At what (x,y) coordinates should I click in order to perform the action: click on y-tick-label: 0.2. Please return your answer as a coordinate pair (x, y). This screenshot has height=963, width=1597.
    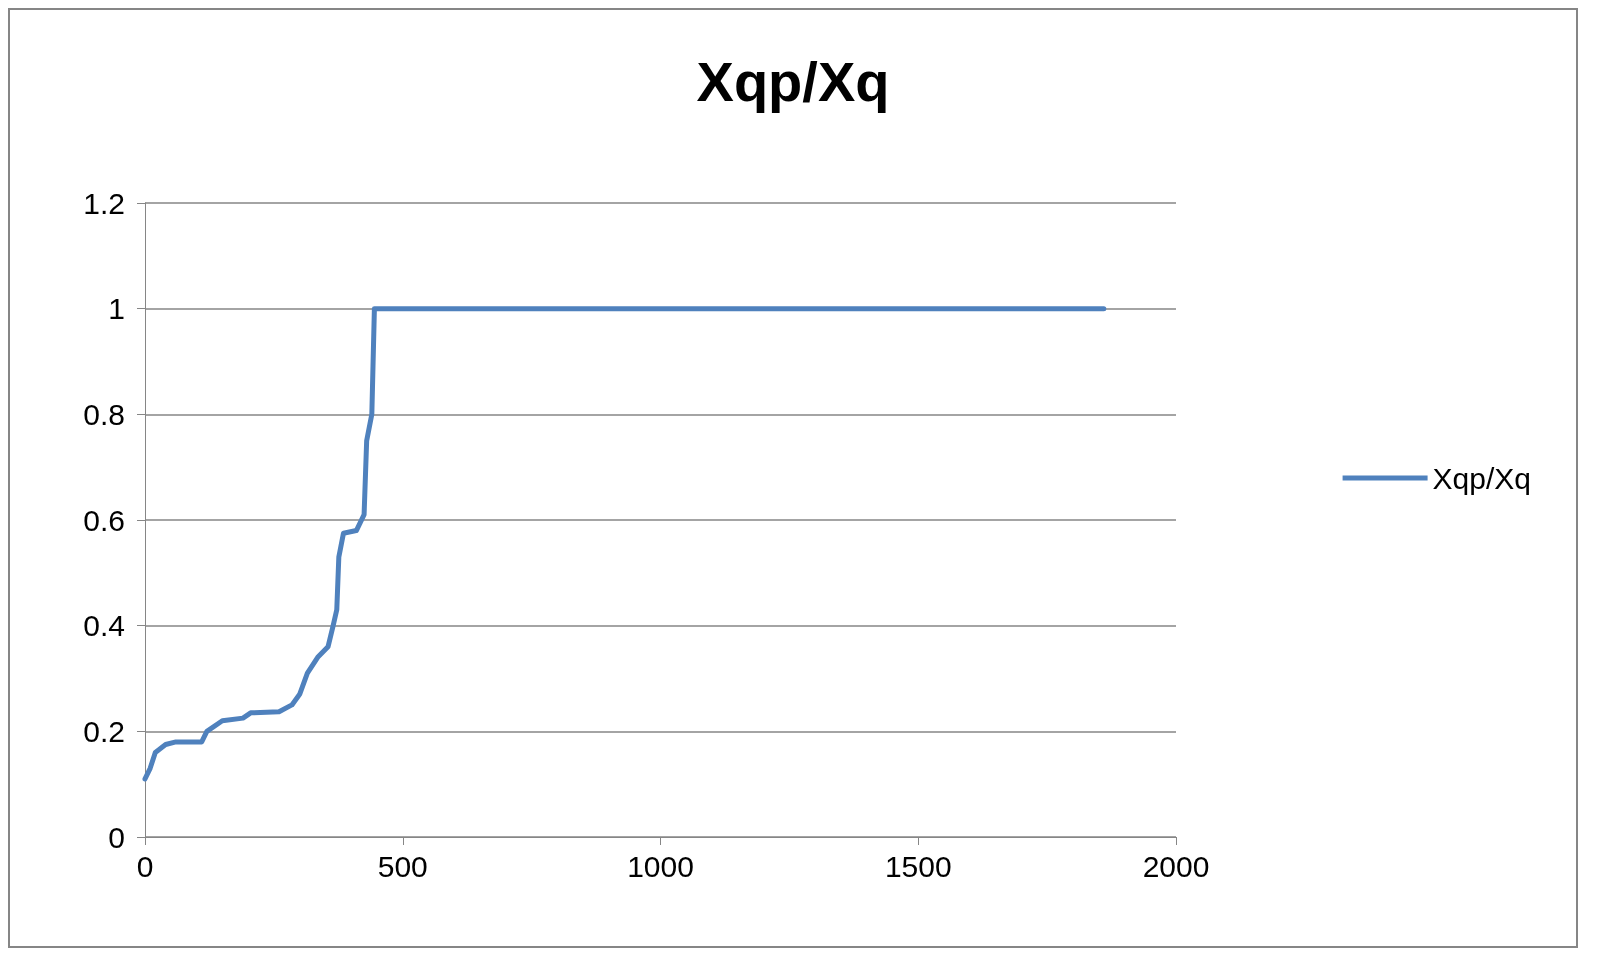
    Looking at the image, I should click on (104, 731).